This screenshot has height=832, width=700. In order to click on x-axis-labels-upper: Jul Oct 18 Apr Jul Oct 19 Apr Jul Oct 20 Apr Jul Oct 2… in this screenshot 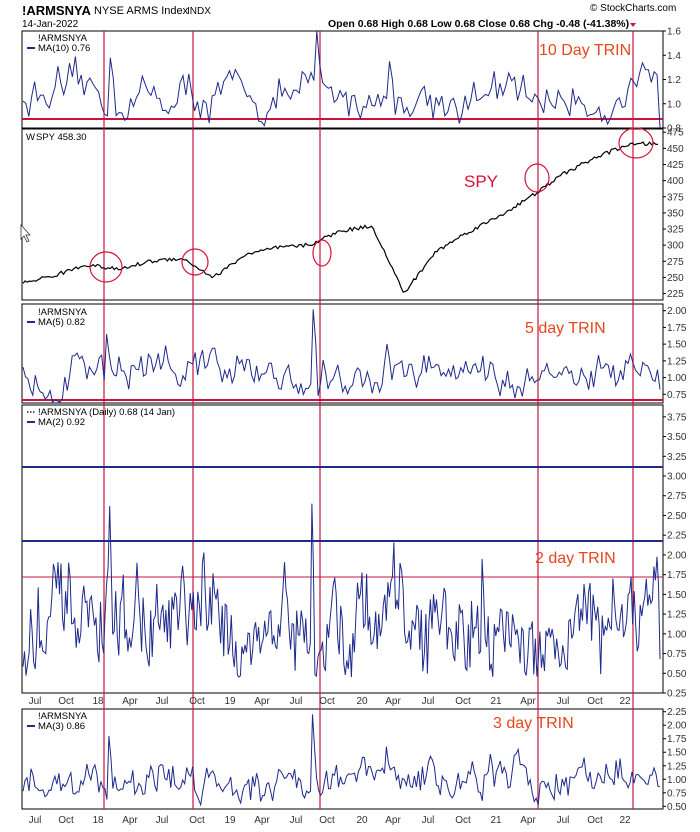, I will do `click(330, 701)`.